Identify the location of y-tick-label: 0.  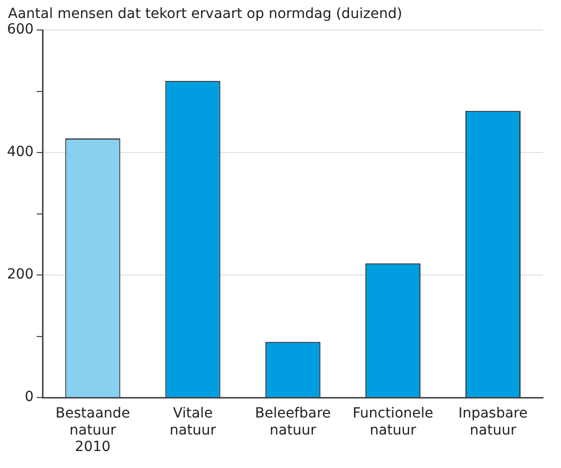
(29, 397).